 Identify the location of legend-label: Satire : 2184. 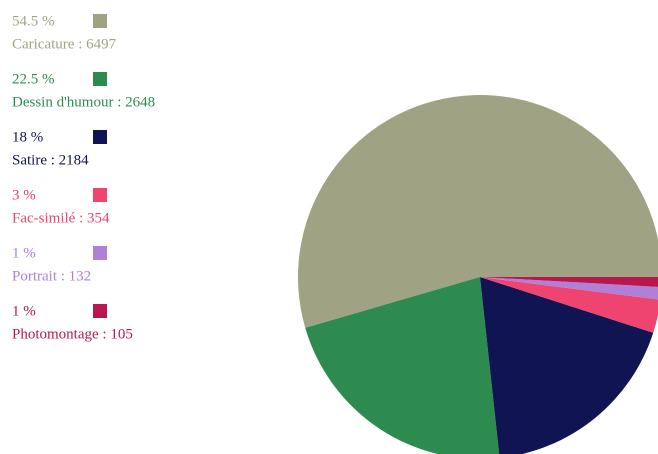
(50, 160).